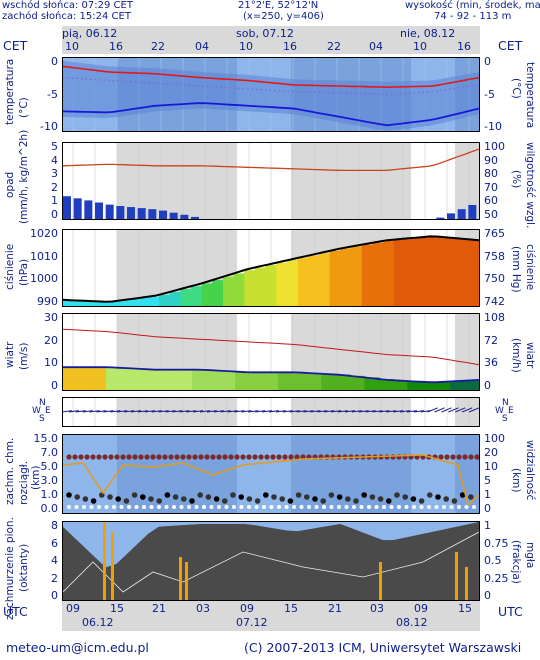 The height and width of the screenshot is (660, 540). What do you see at coordinates (491, 214) in the screenshot?
I see `precip-tick: 50` at bounding box center [491, 214].